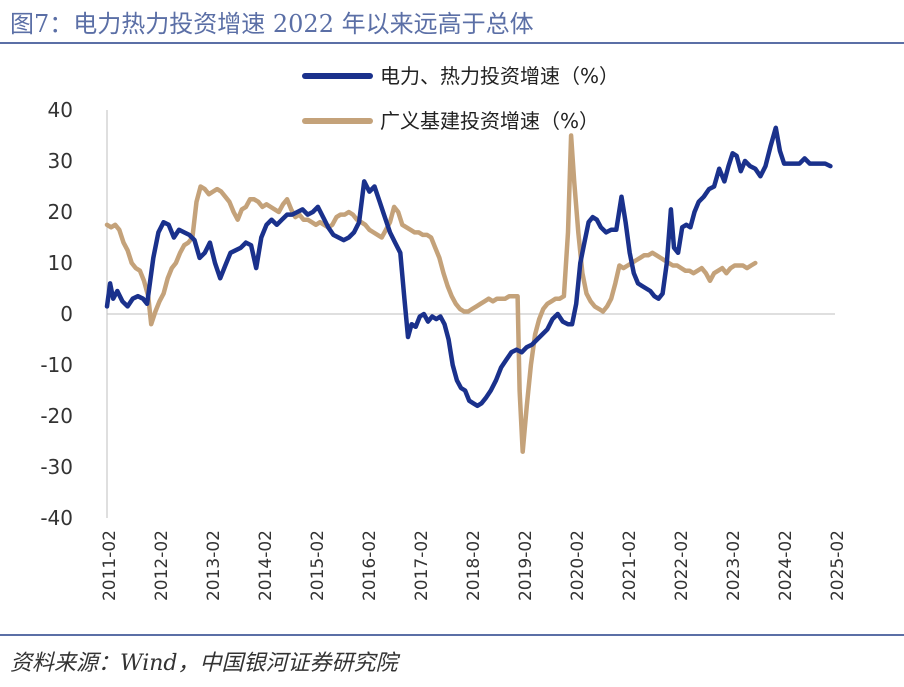 This screenshot has width=904, height=687. What do you see at coordinates (630, 565) in the screenshot?
I see `x-tick-label: 2021-02` at bounding box center [630, 565].